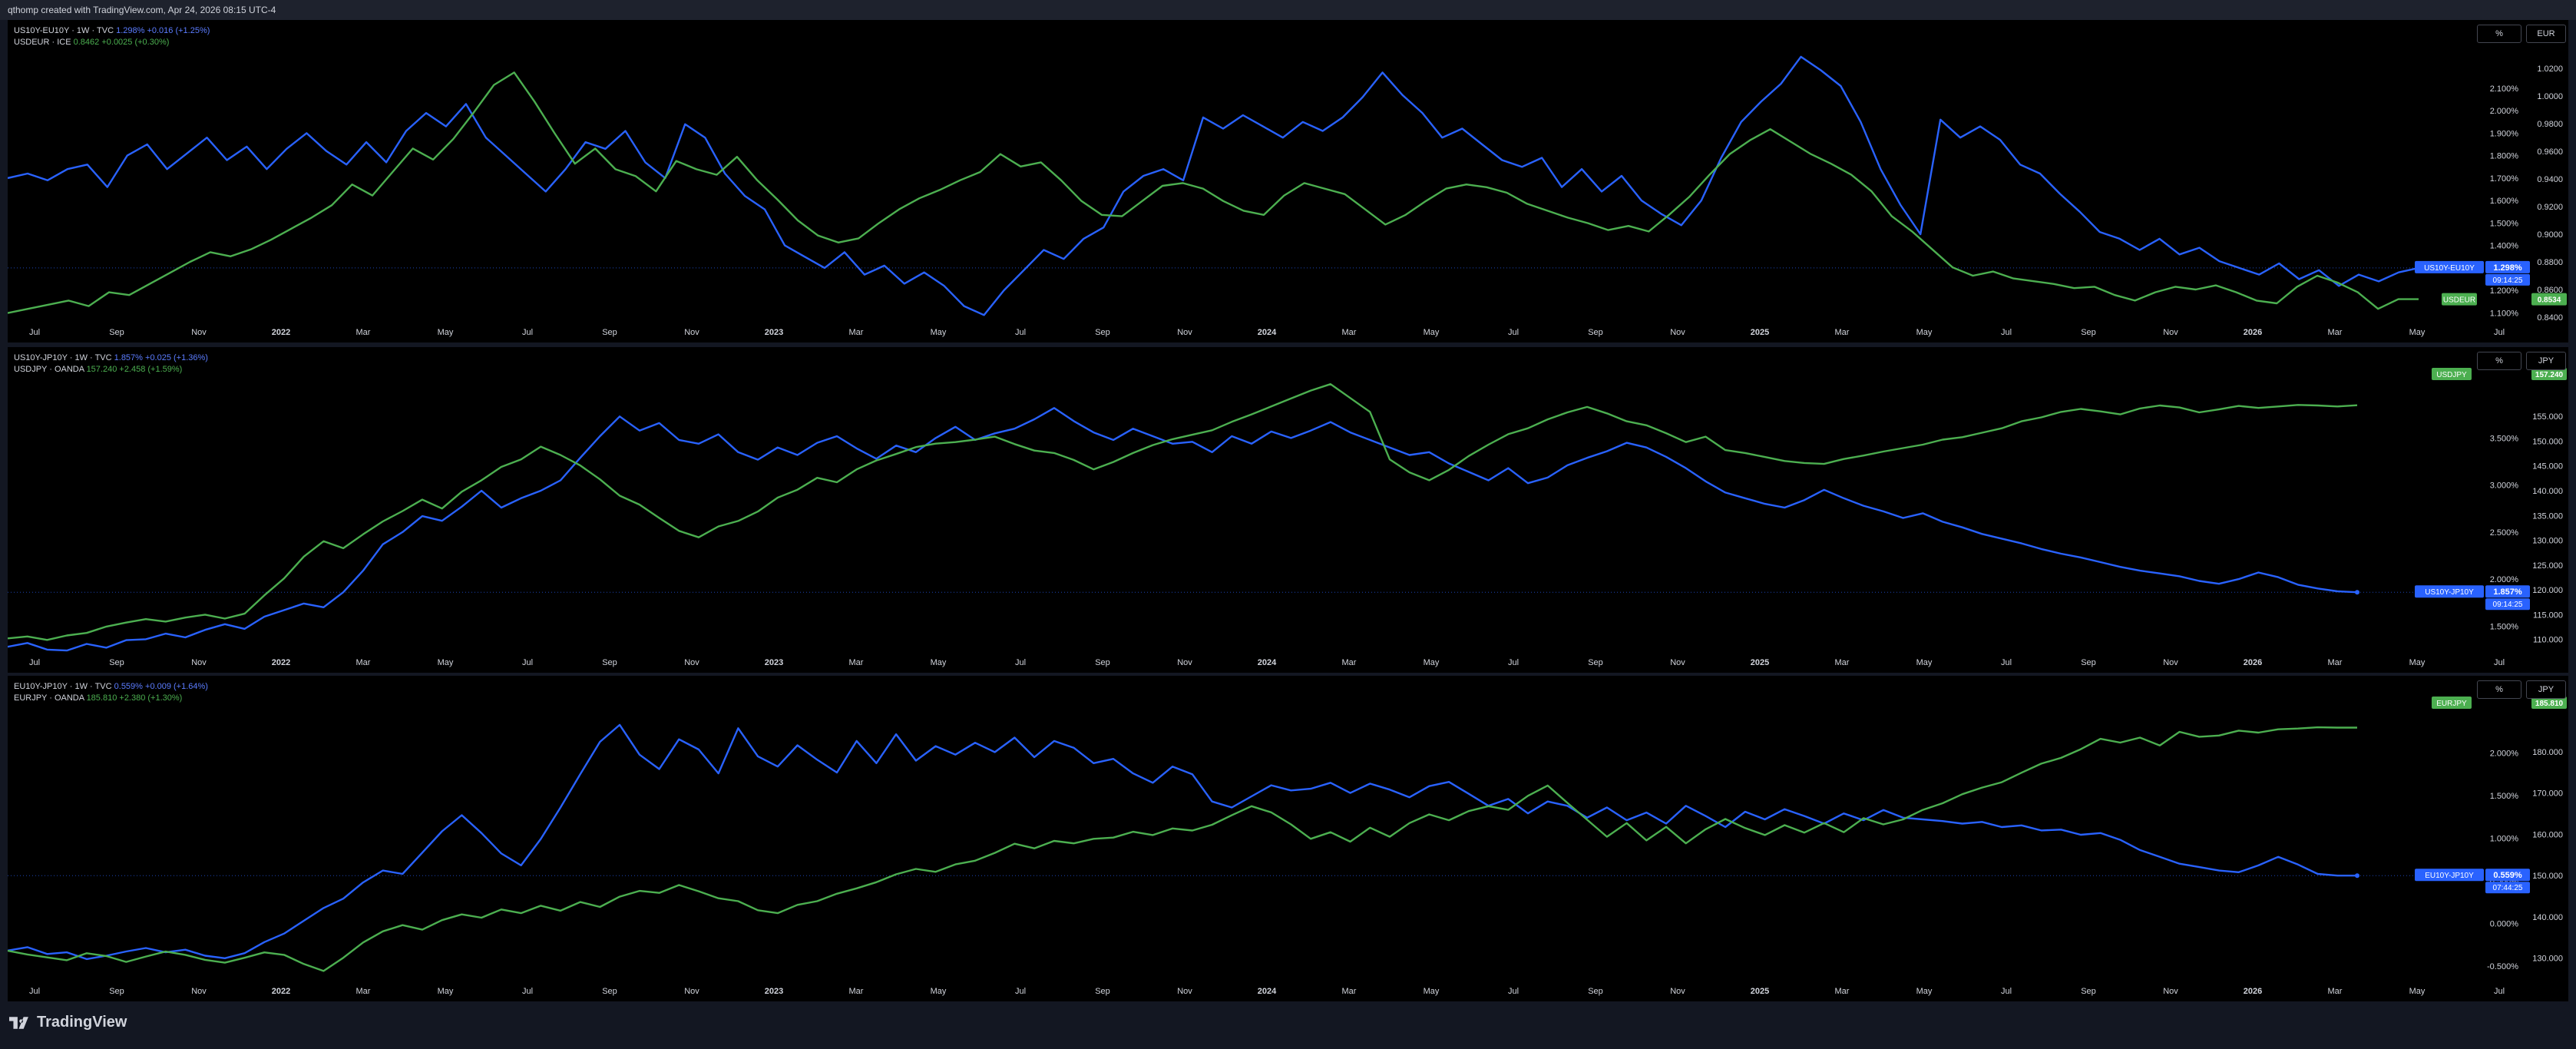  What do you see at coordinates (774, 332) in the screenshot?
I see `x-tick-label: 2023` at bounding box center [774, 332].